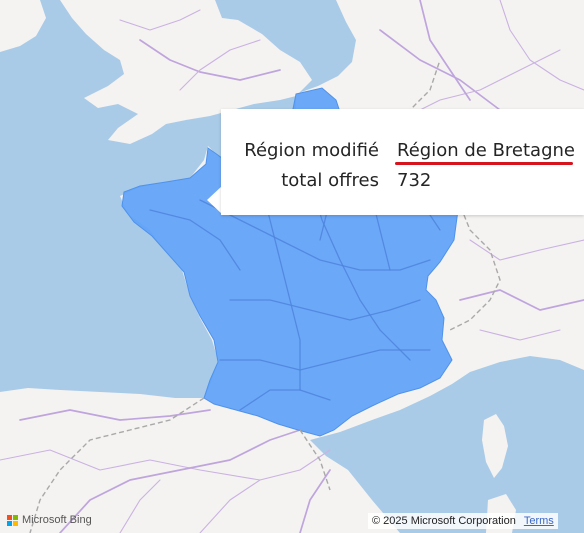 This screenshot has width=584, height=533. Describe the element at coordinates (414, 180) in the screenshot. I see `tooltip-value-offers: 732` at that location.